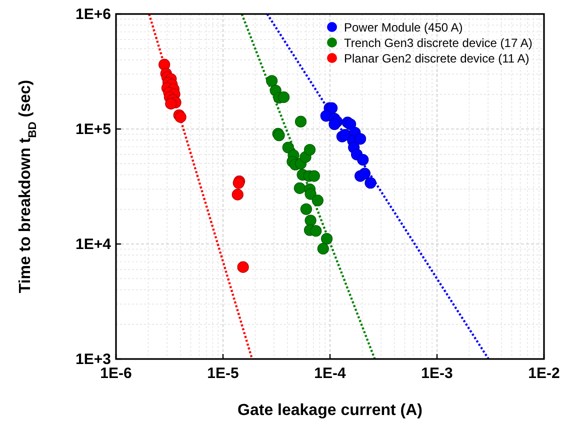 The image size is (566, 423). What do you see at coordinates (94, 244) in the screenshot?
I see `y-tick-label: 1E+4` at bounding box center [94, 244].